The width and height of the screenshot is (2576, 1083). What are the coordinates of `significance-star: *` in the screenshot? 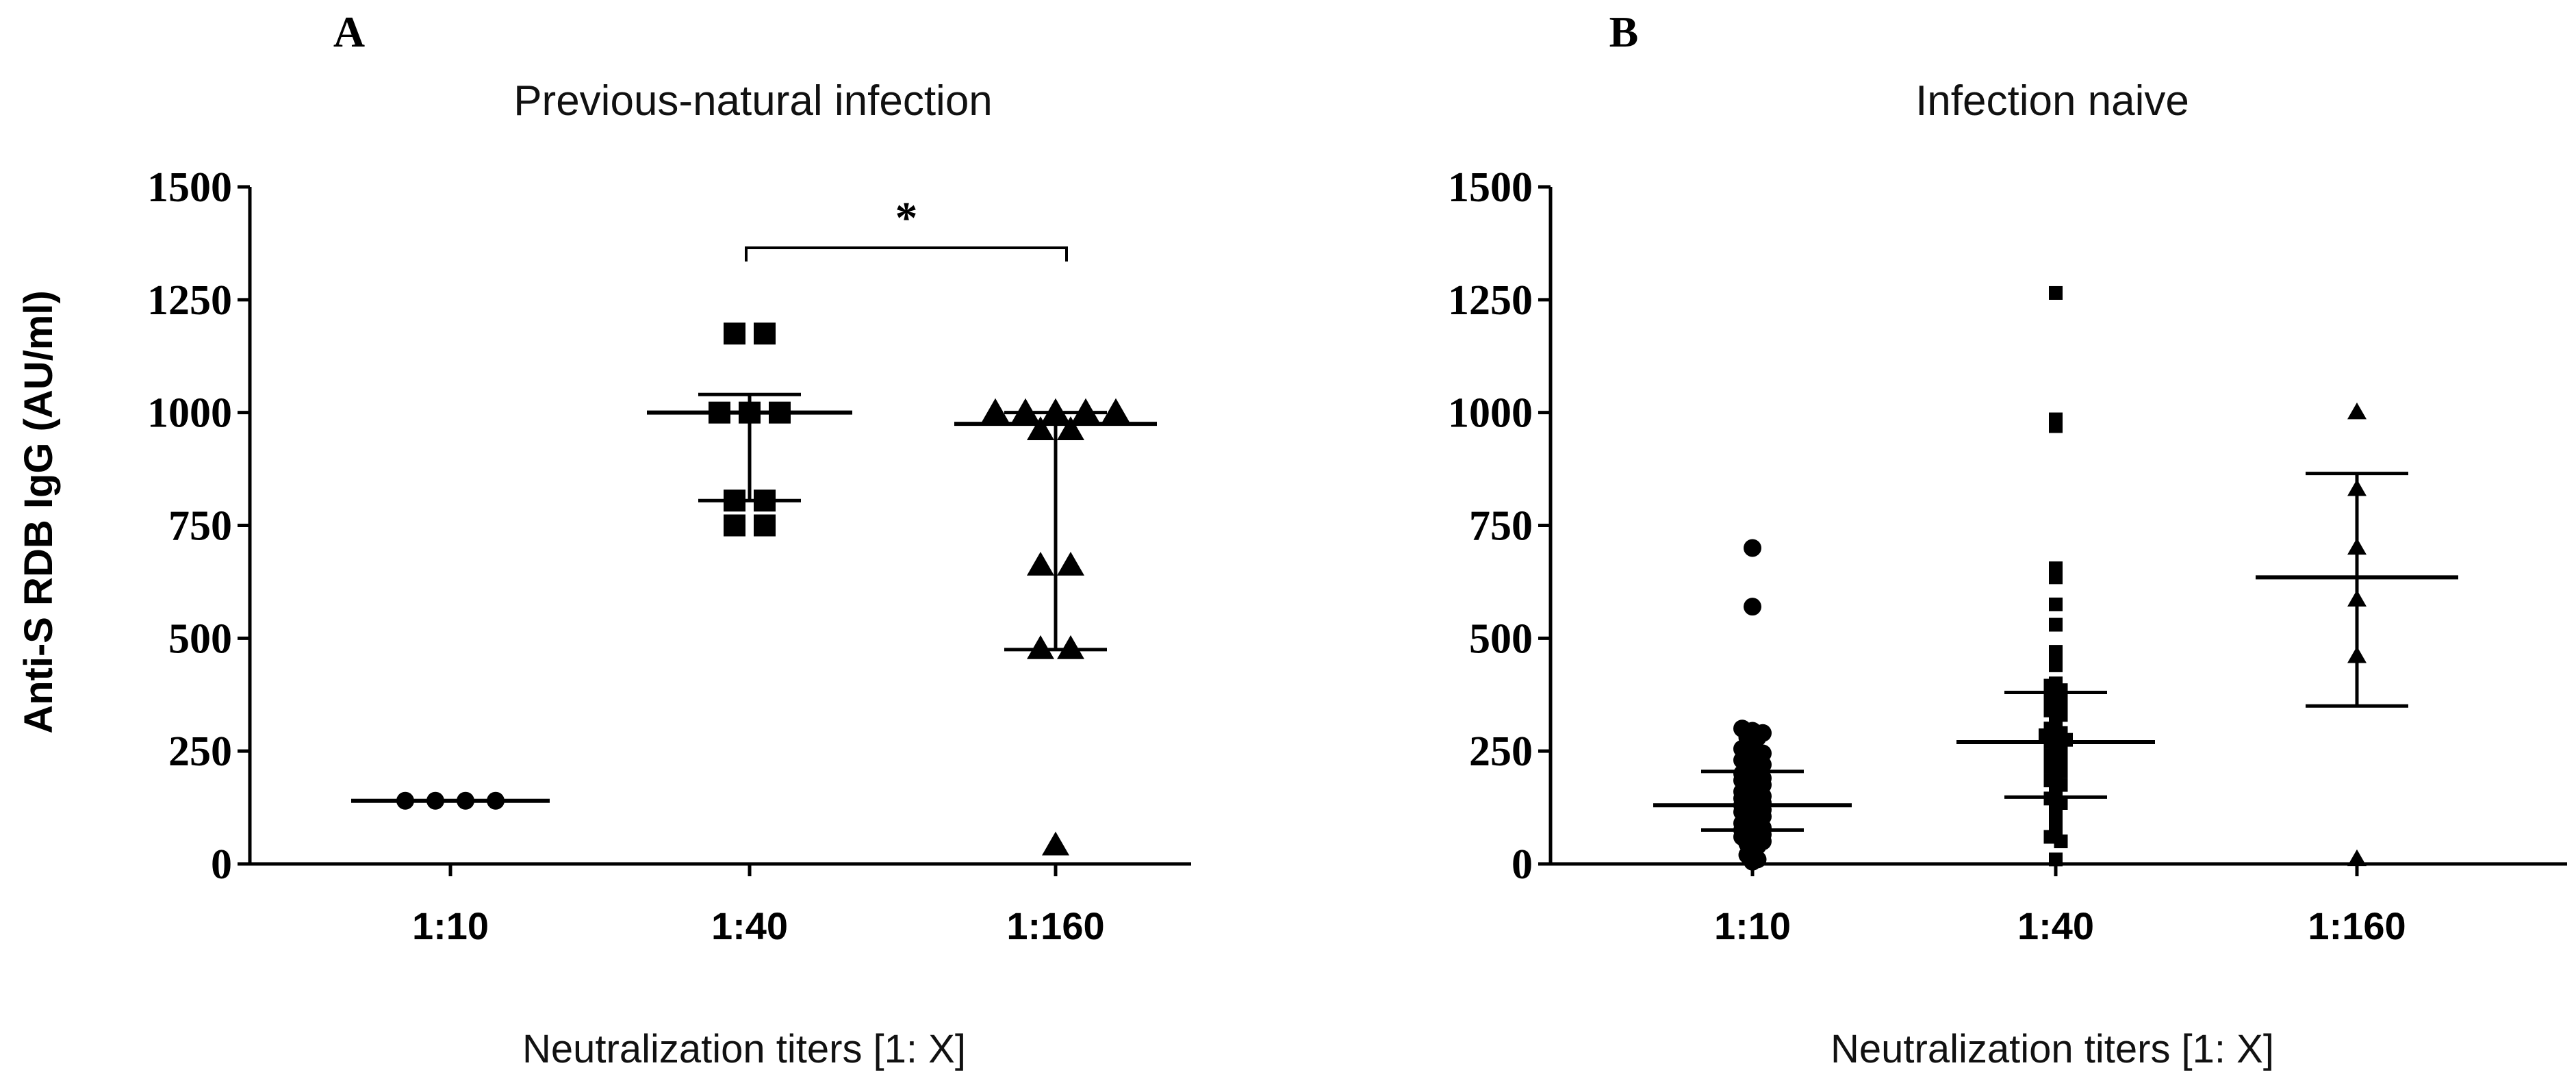 It's located at (907, 218).